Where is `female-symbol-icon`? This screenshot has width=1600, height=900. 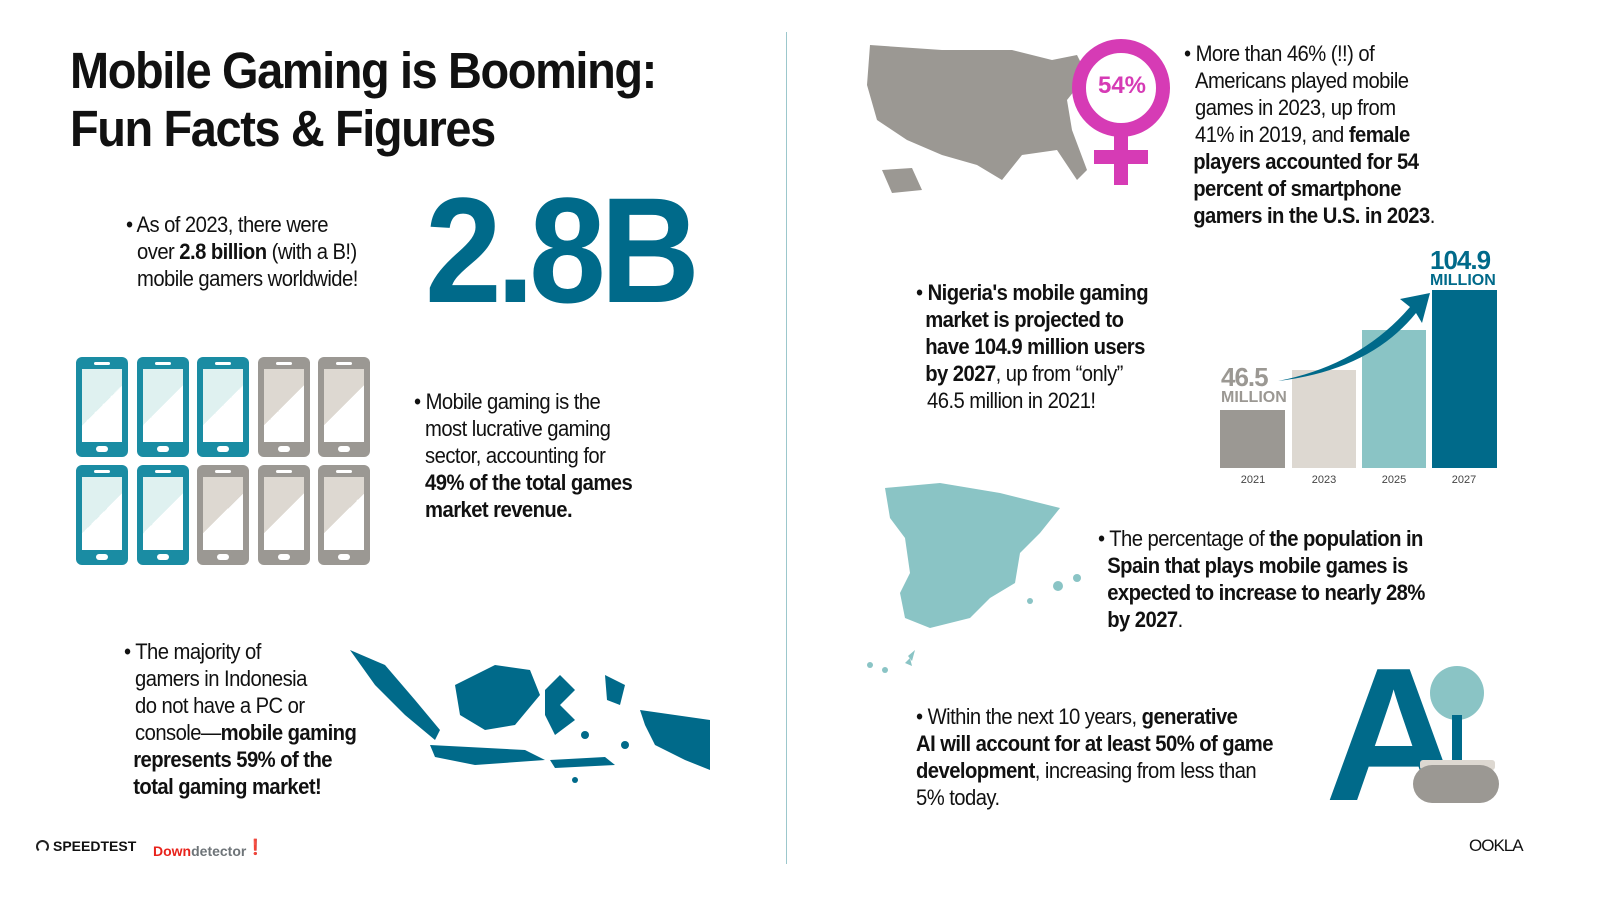
female-symbol-icon is located at coordinates (1121, 112).